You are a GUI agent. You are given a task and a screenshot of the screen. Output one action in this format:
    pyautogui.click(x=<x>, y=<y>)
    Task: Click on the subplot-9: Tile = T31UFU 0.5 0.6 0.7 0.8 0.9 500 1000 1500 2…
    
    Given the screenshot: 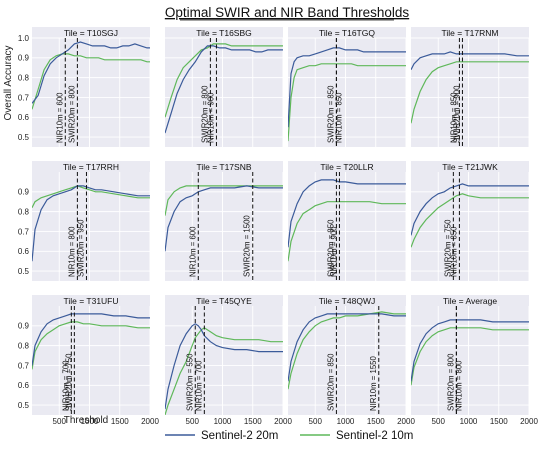 What is the action you would take?
    pyautogui.click(x=88, y=360)
    